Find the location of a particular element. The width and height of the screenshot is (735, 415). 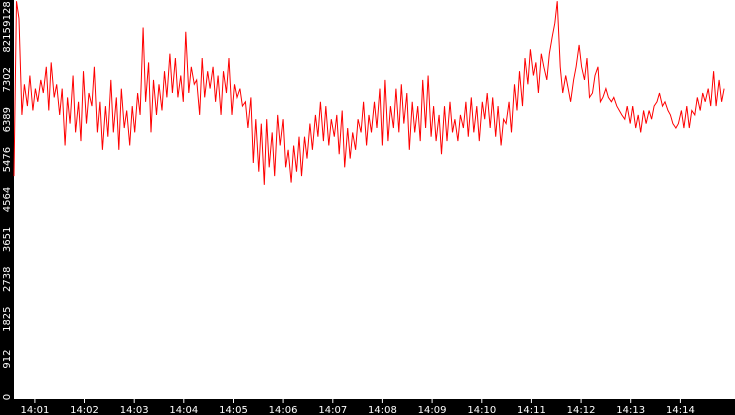

x-tick-label: 14:10 is located at coordinates (481, 410).